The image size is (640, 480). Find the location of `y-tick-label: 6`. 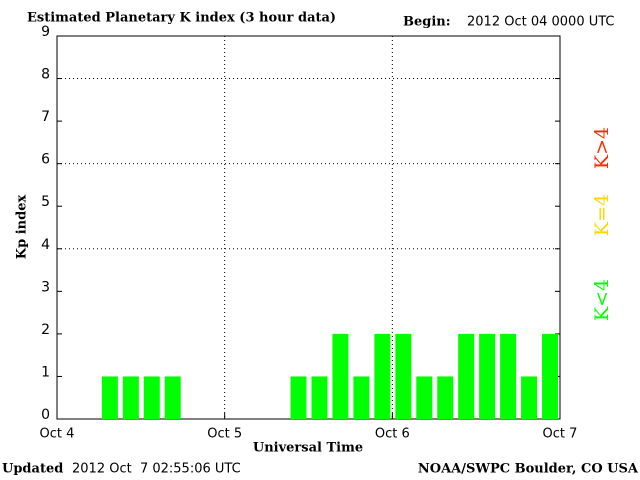

y-tick-label: 6 is located at coordinates (45, 160).